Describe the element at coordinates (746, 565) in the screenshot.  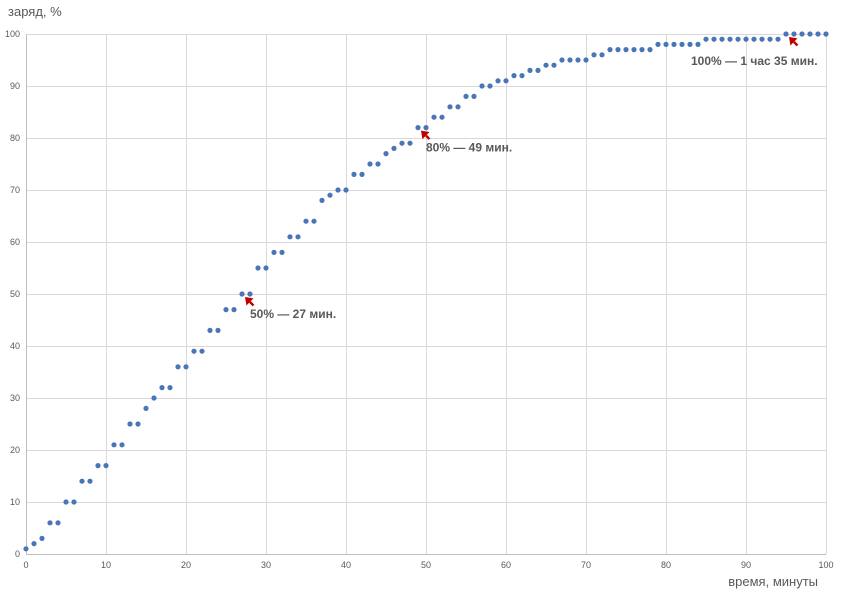
I see `x-tick-label: 90` at that location.